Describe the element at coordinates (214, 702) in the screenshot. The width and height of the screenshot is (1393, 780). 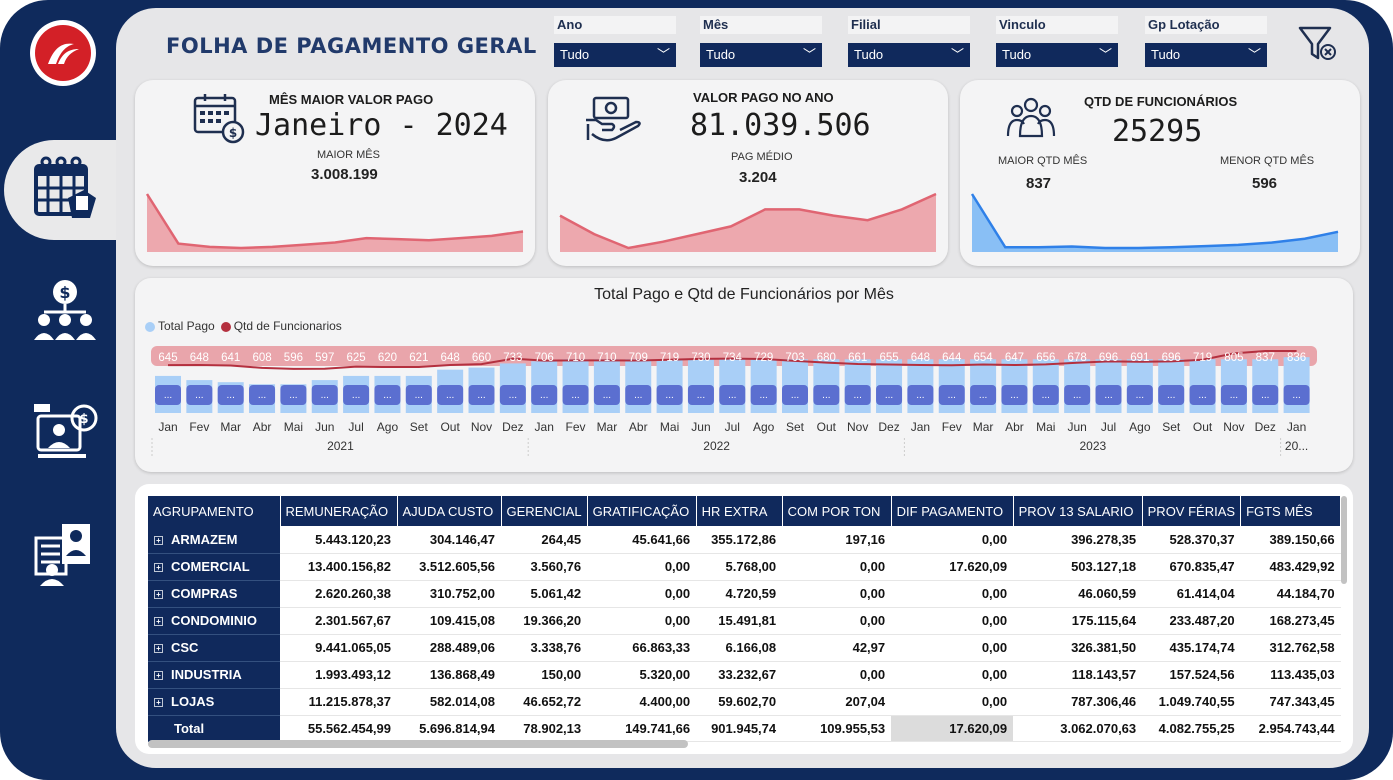
I see `row-group-cell: + LOJAS` at that location.